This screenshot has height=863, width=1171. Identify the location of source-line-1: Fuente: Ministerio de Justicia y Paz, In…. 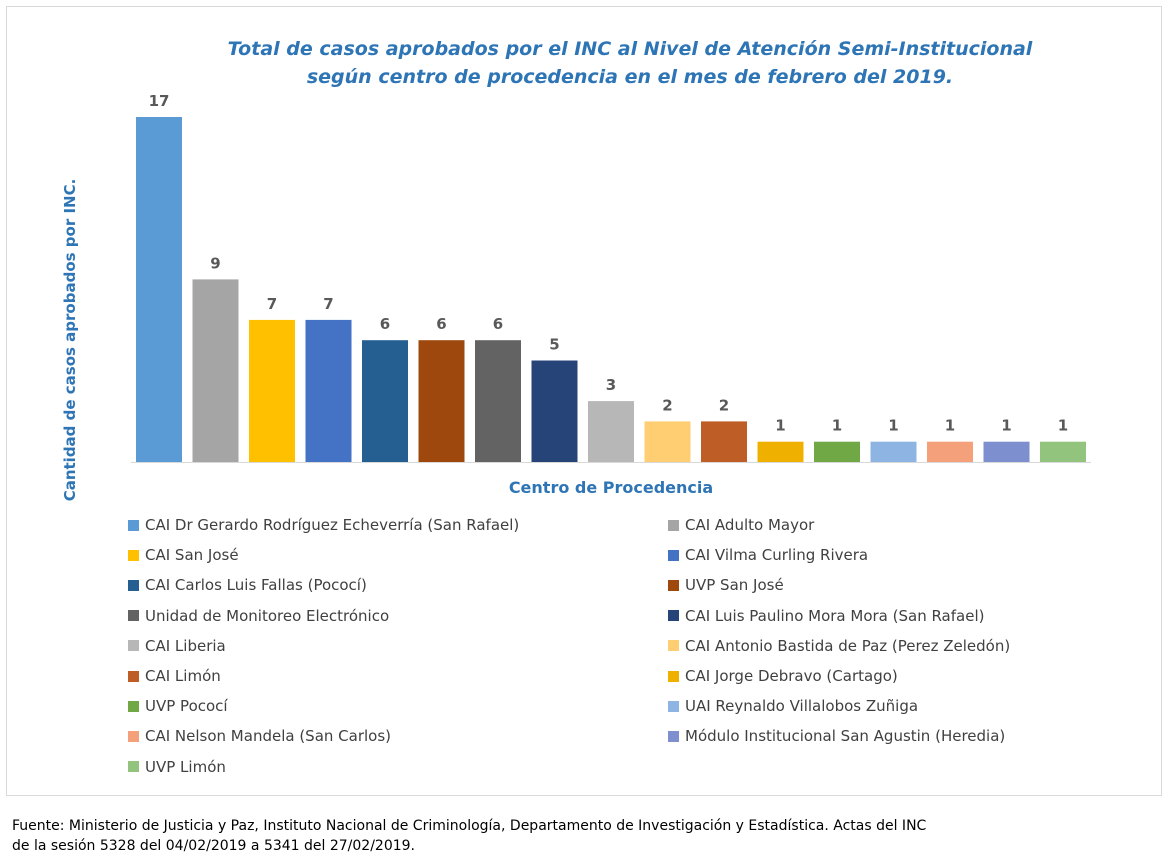
(469, 826).